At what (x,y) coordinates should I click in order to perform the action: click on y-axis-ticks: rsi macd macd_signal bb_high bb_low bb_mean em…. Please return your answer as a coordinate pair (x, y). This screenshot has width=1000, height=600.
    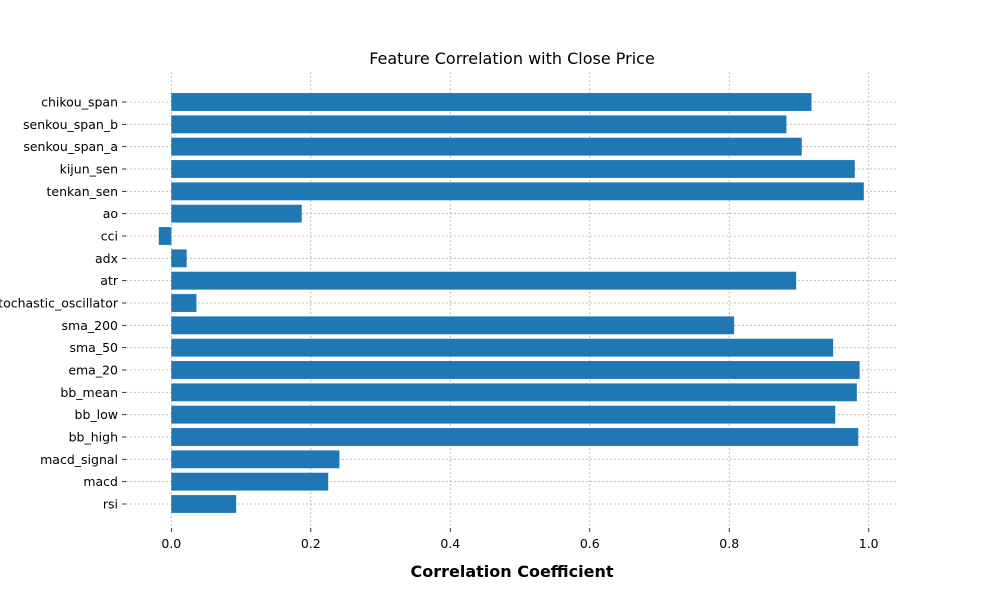
    Looking at the image, I should click on (63, 303).